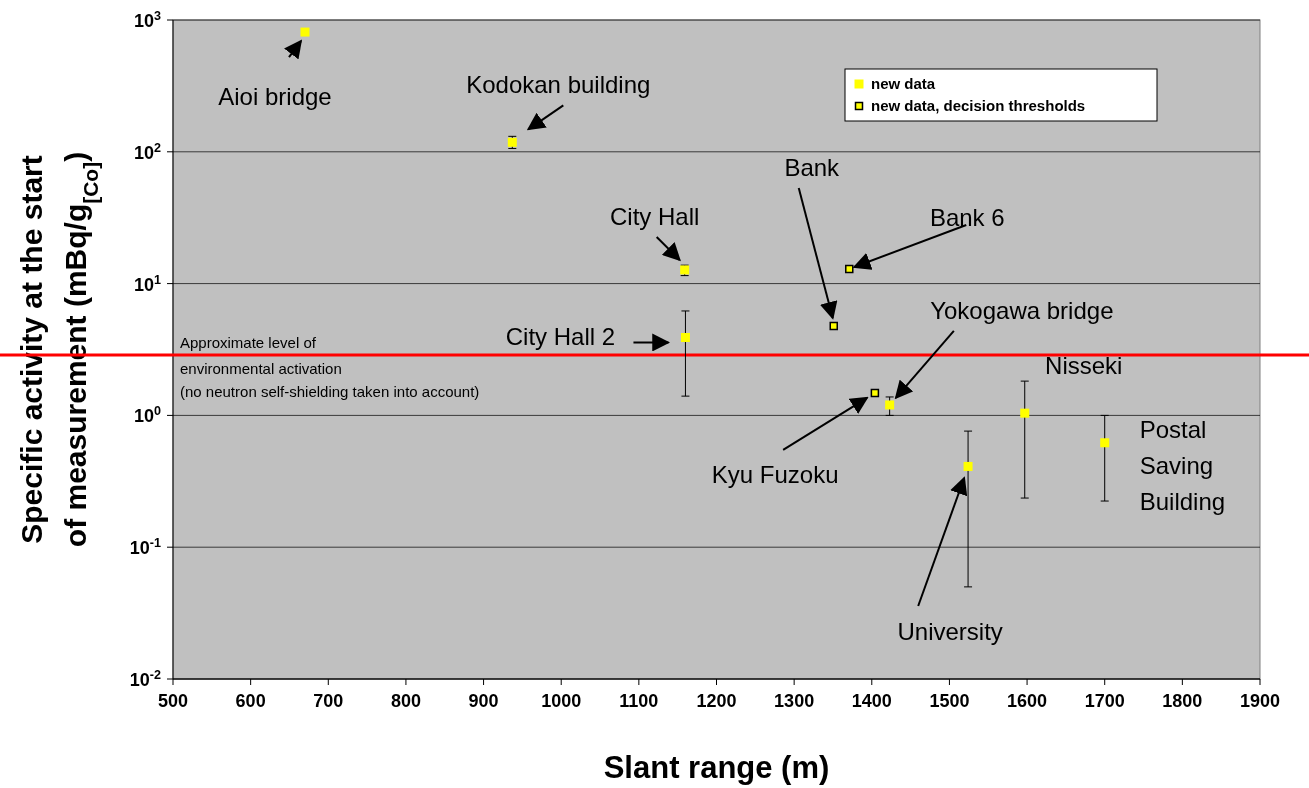  Describe the element at coordinates (145, 547) in the screenshot. I see `y-tick-label: 10$^{-1}$` at that location.